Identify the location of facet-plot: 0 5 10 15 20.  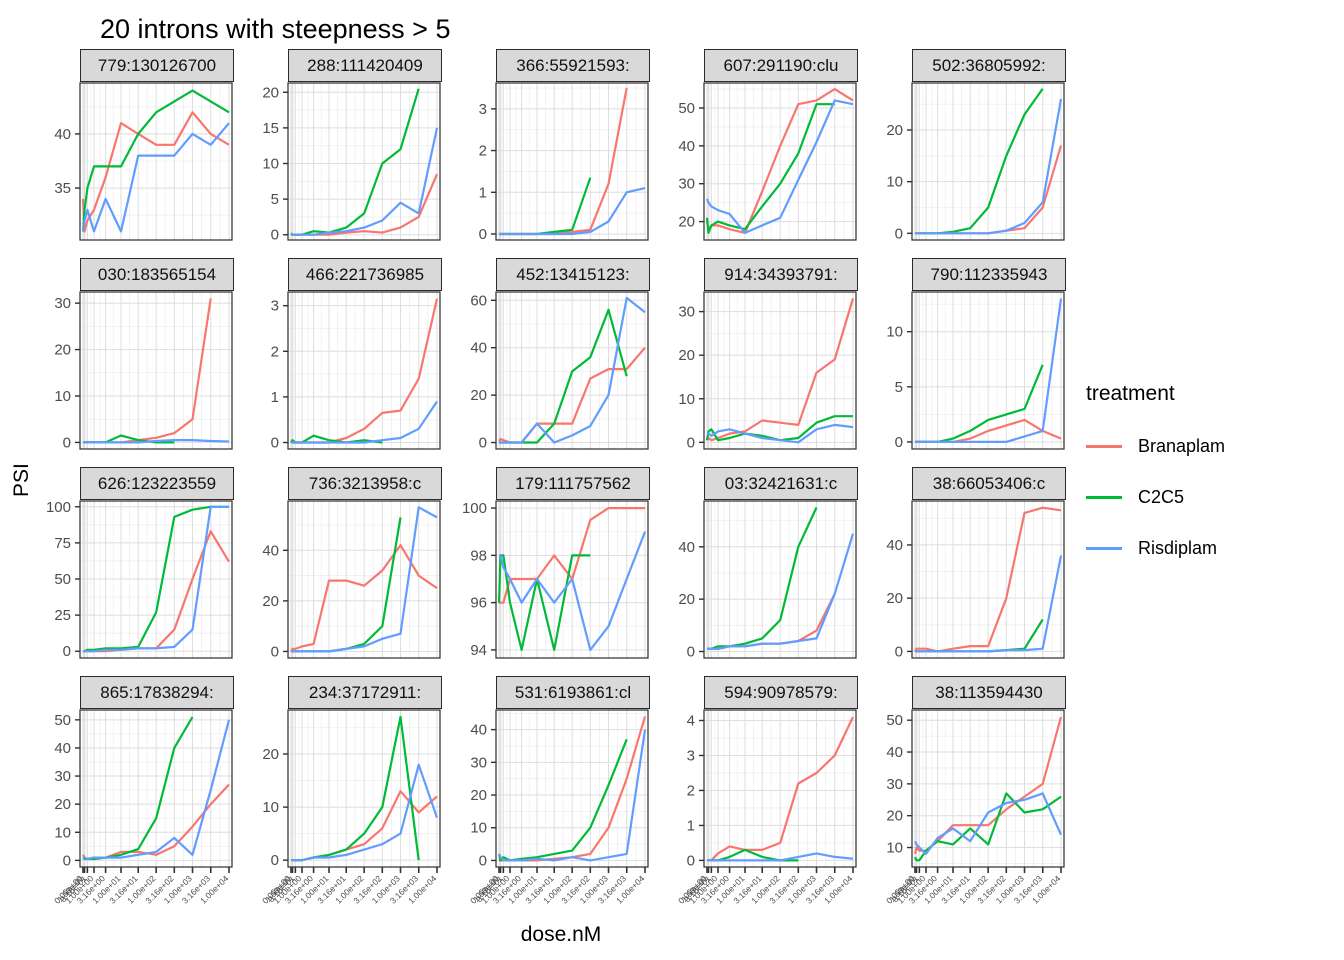
(351, 163).